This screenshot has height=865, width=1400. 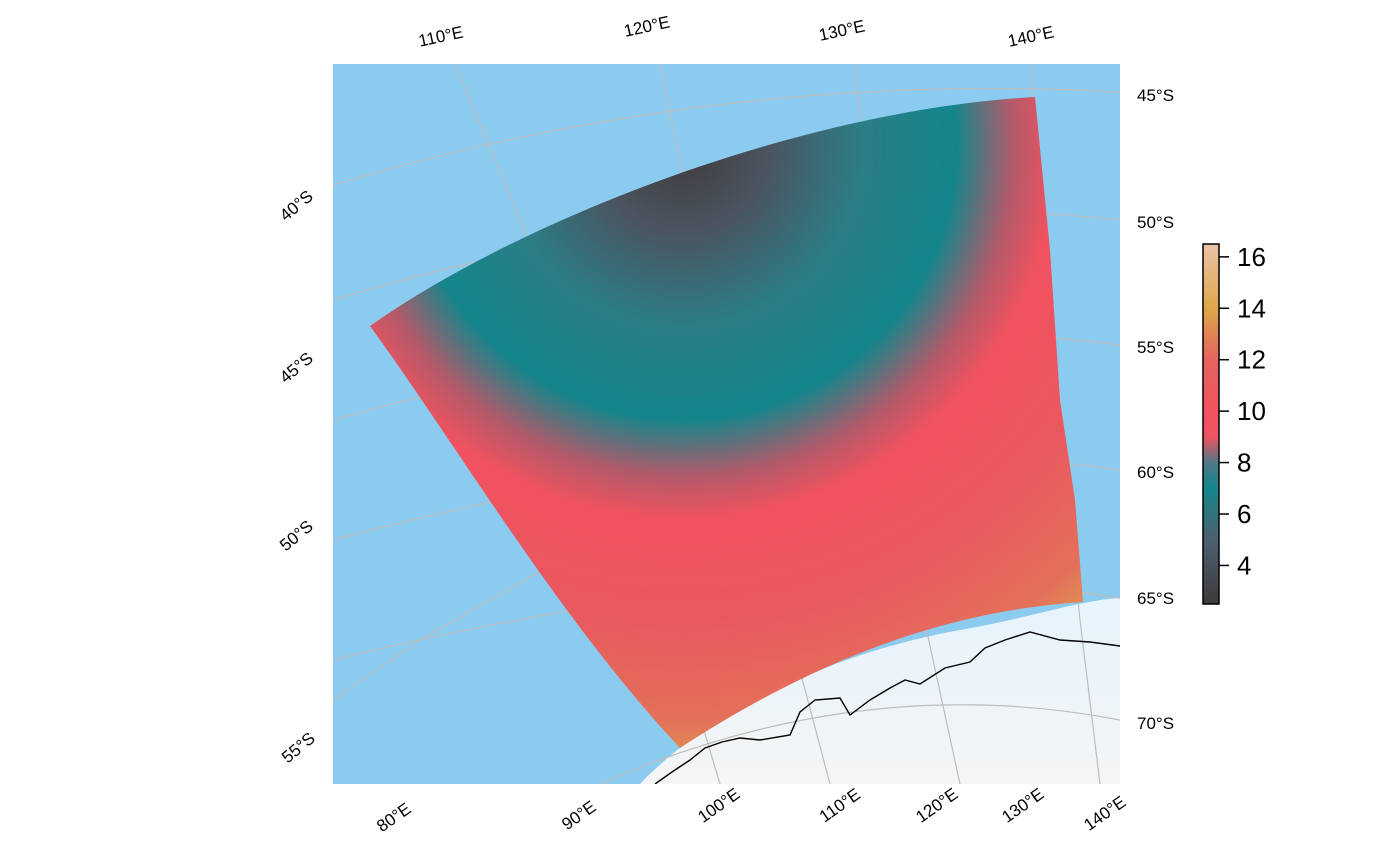 I want to click on bottom-lon-label: 120°E, so click(x=936, y=805).